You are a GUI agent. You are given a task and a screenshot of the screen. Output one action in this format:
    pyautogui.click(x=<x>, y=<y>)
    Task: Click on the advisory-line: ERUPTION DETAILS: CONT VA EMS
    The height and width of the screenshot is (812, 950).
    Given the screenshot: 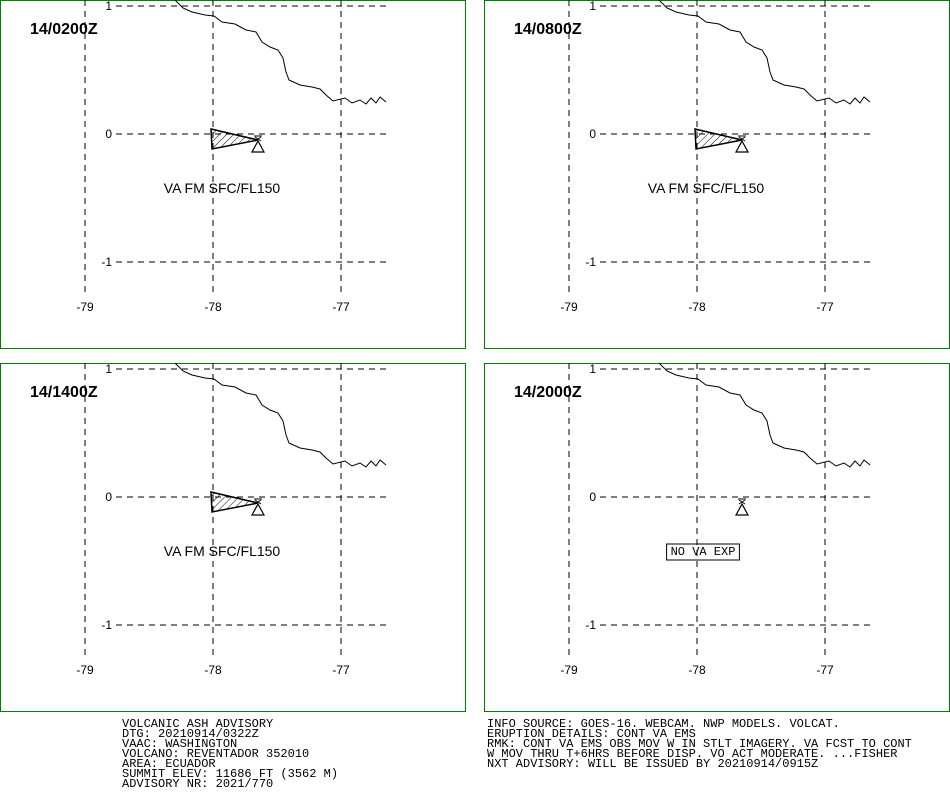 What is the action you would take?
    pyautogui.click(x=591, y=734)
    